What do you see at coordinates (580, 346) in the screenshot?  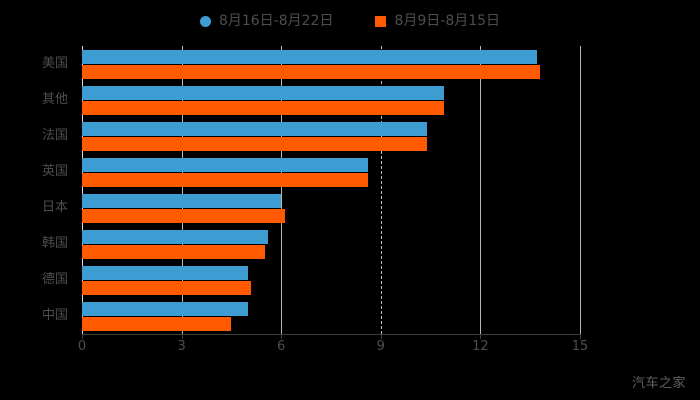 I see `x-axis-tick-label-5: 15` at bounding box center [580, 346].